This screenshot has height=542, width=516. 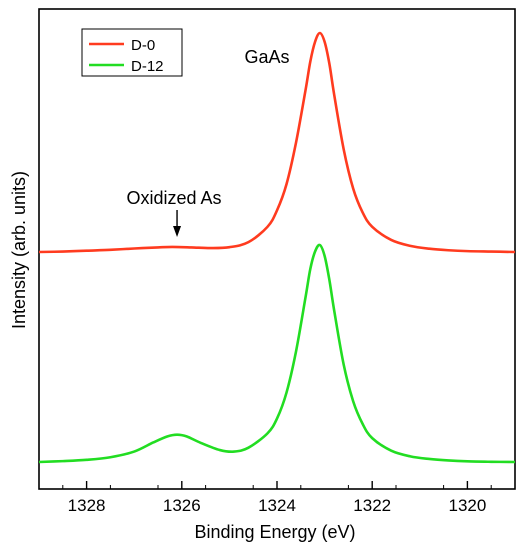 I want to click on arrow-head, so click(x=177, y=231).